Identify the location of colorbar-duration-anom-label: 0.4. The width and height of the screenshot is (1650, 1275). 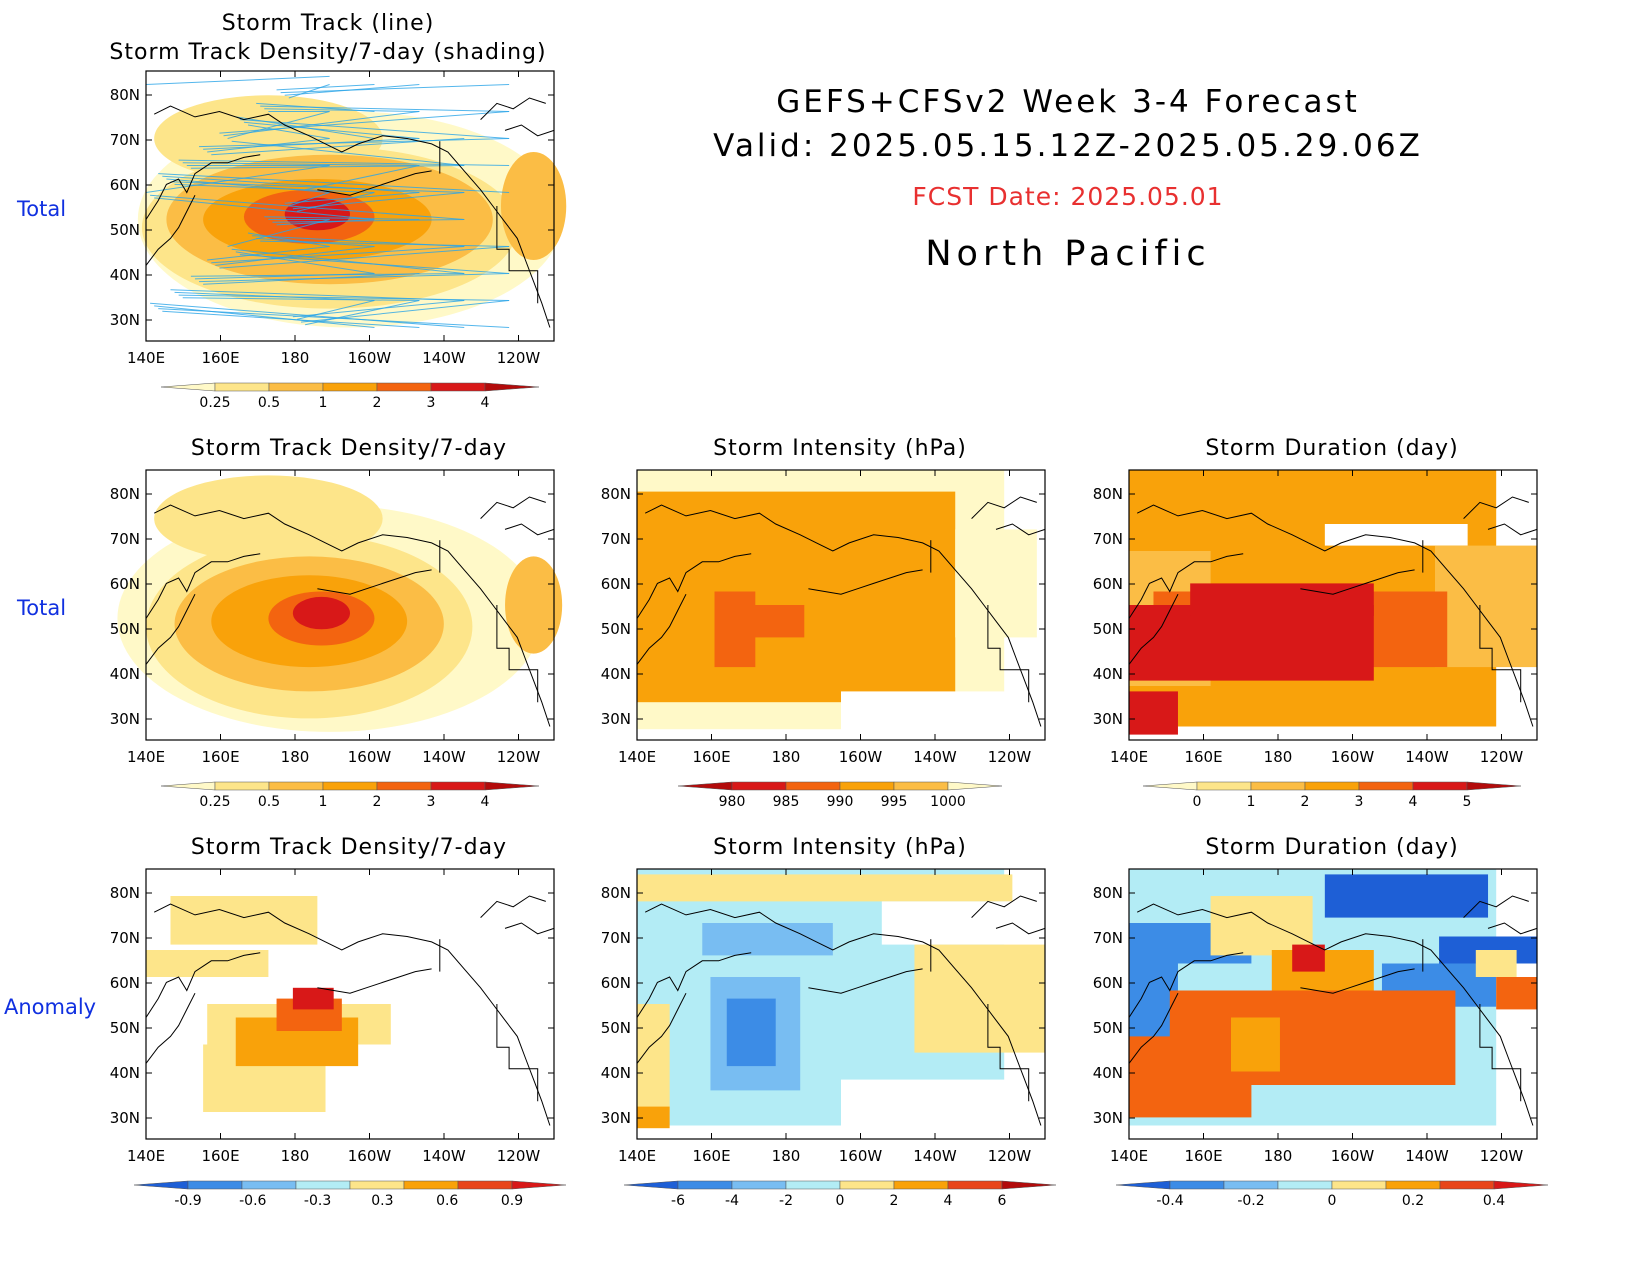
(1494, 1201).